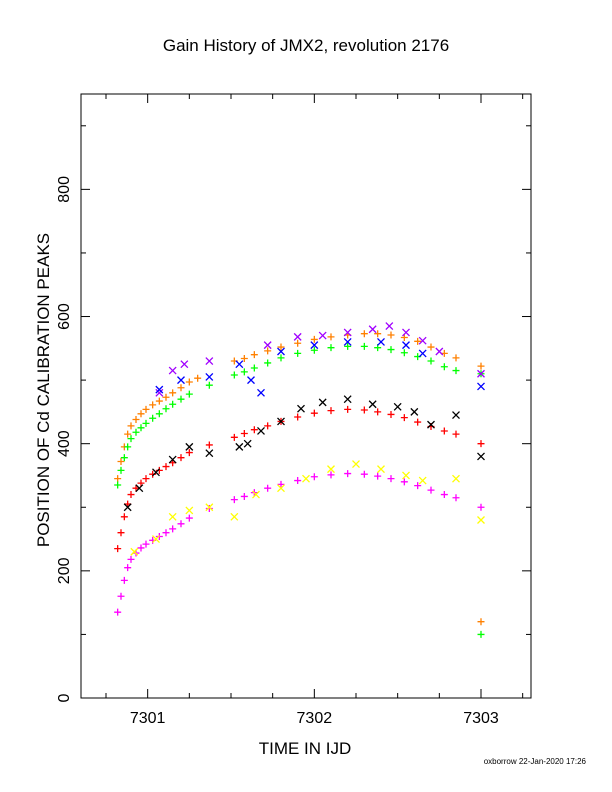 This screenshot has height=792, width=612. I want to click on y-tick-label: 600, so click(64, 316).